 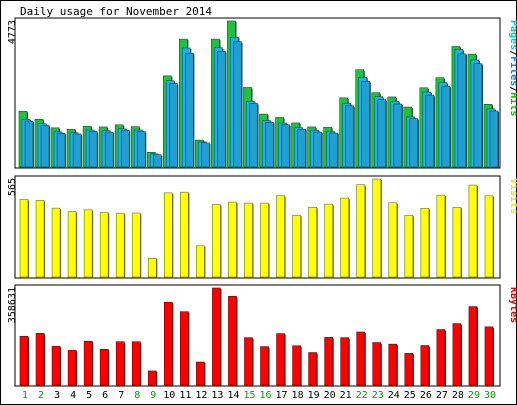 I want to click on x-tick-label-5: 5, so click(x=89, y=395).